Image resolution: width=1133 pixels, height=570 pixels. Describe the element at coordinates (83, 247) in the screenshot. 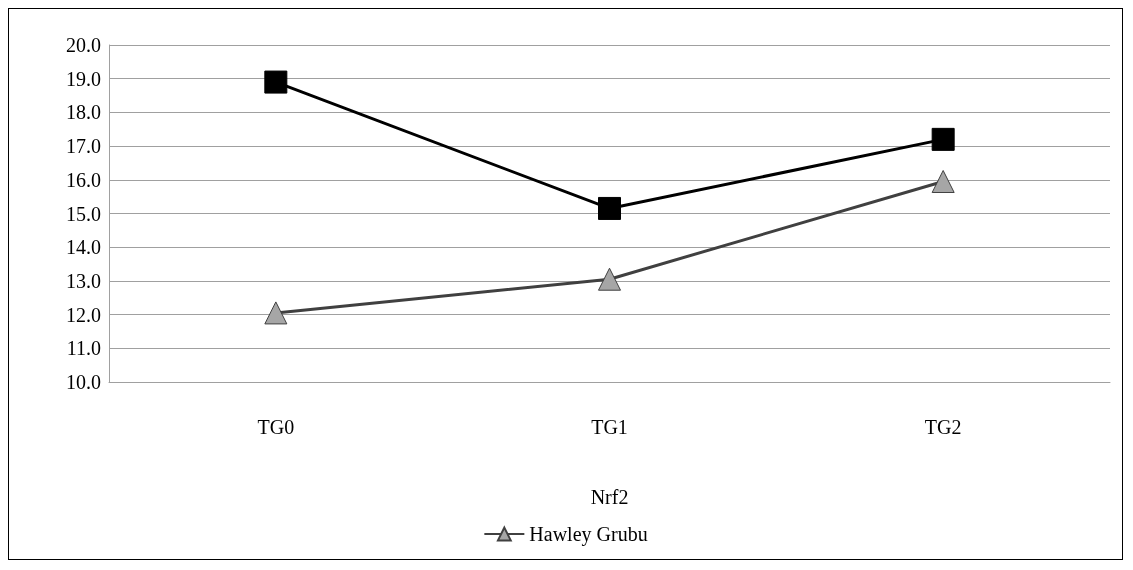

I see `y-tick-label: 14.0` at that location.